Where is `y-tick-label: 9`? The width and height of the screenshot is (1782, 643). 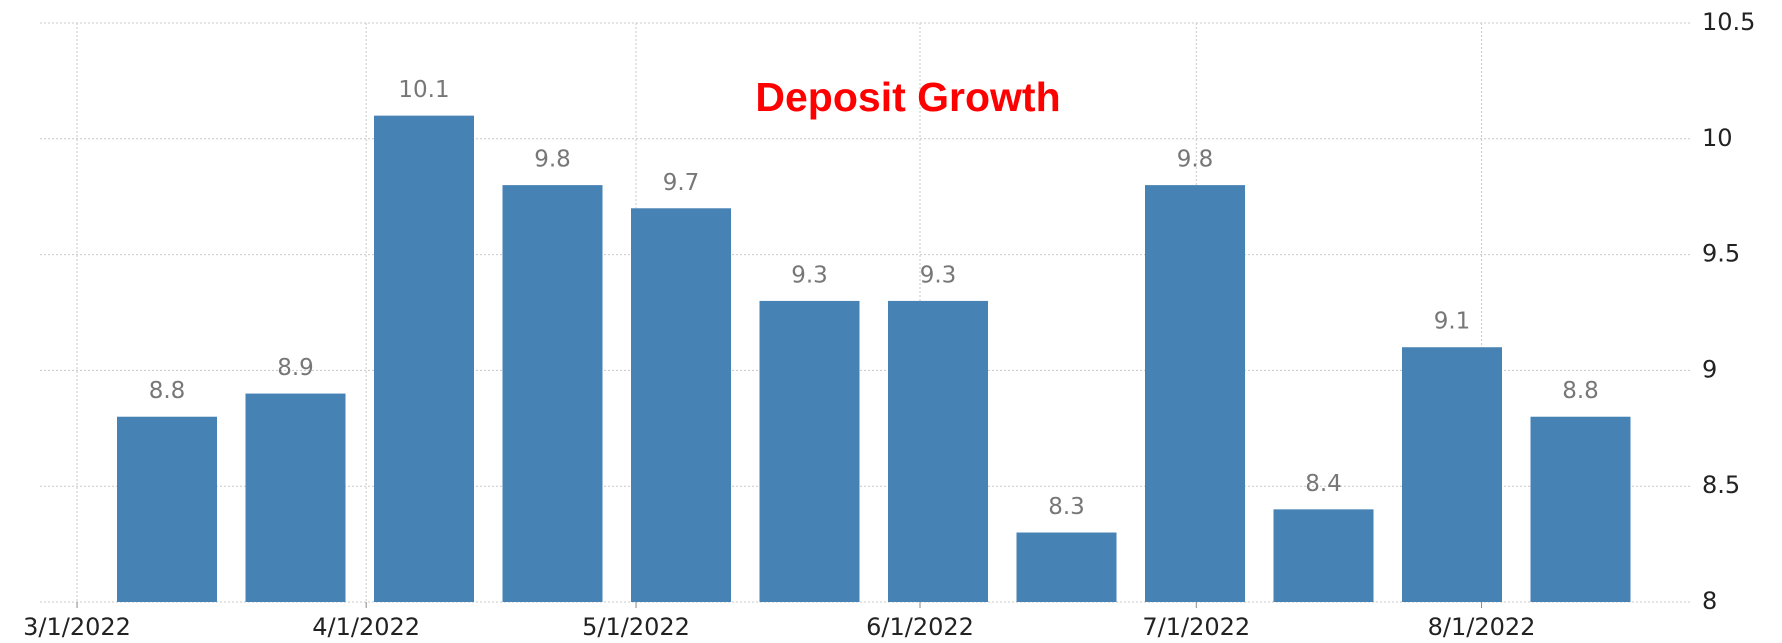 y-tick-label: 9 is located at coordinates (1709, 369).